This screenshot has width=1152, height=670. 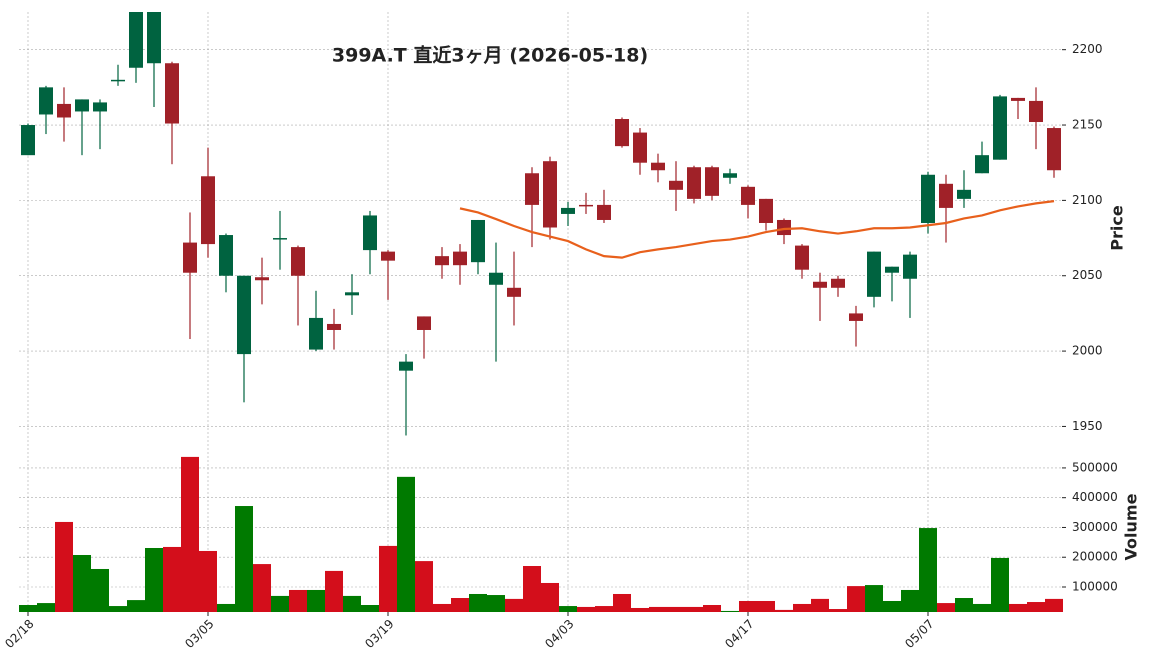 What do you see at coordinates (1087, 426) in the screenshot?
I see `y-tick-label: 1950` at bounding box center [1087, 426].